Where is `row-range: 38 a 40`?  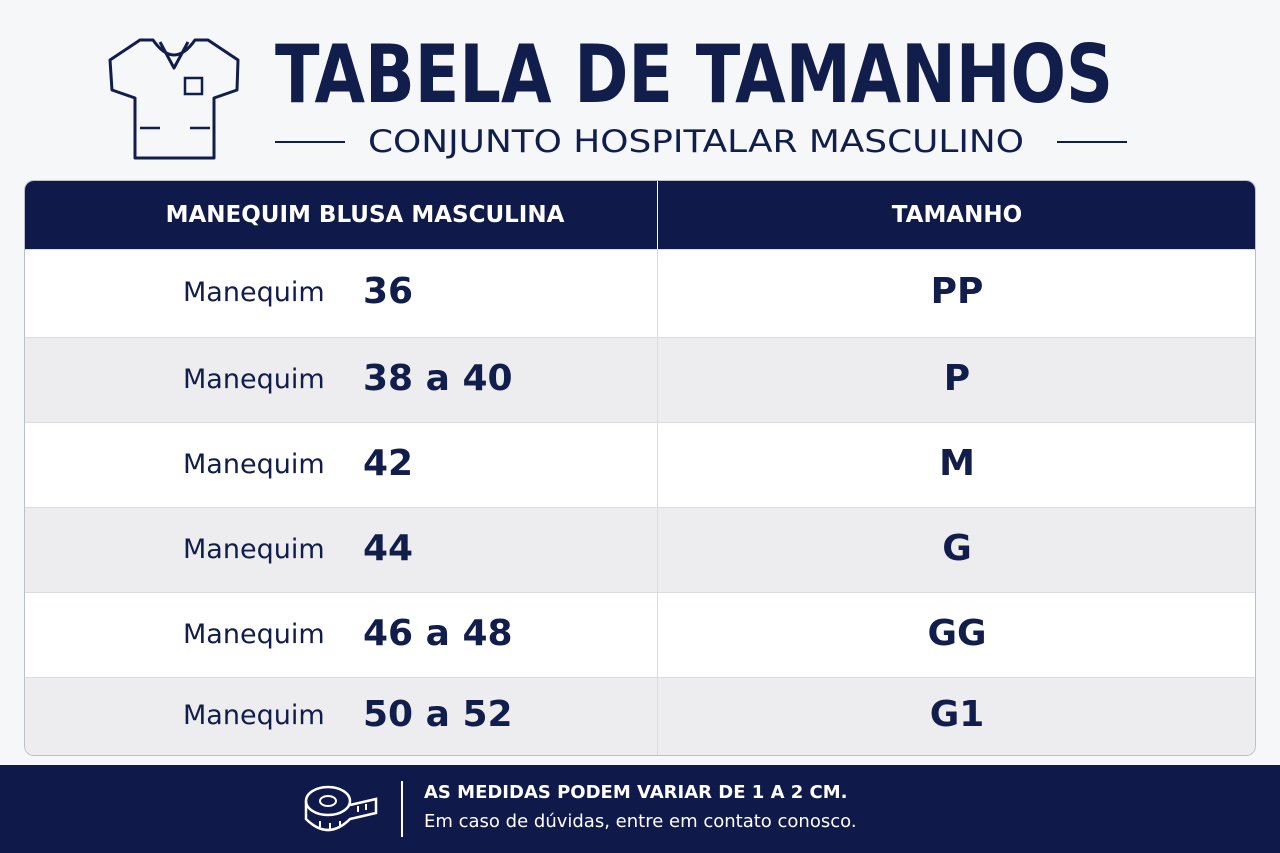
row-range: 38 a 40 is located at coordinates (438, 378).